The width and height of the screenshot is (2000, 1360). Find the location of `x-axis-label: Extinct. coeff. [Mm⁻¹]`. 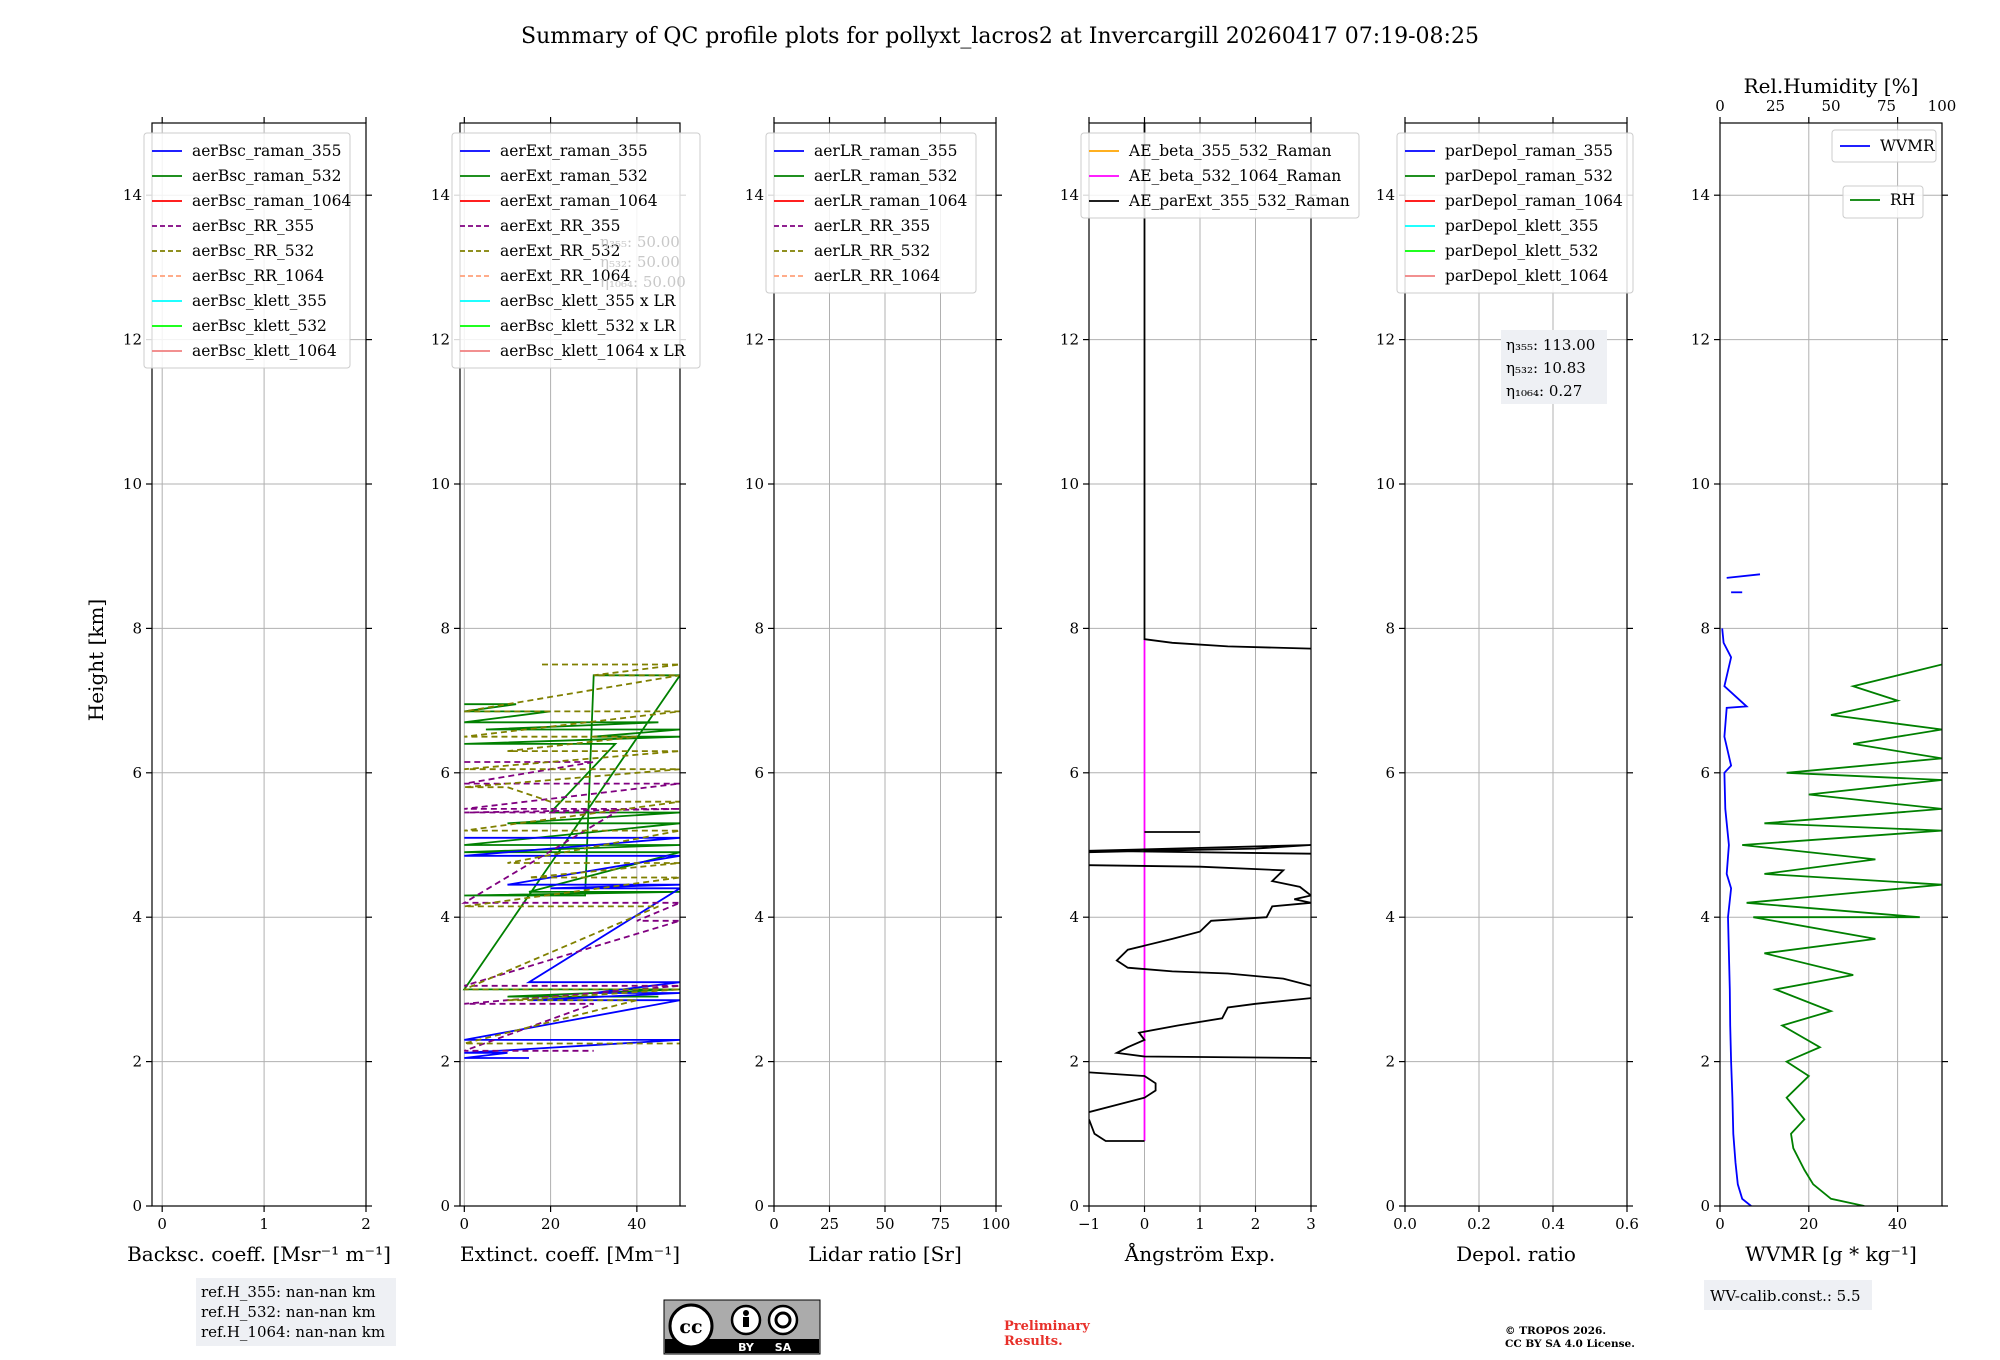

x-axis-label: Extinct. coeff. [Mm⁻¹] is located at coordinates (570, 1254).